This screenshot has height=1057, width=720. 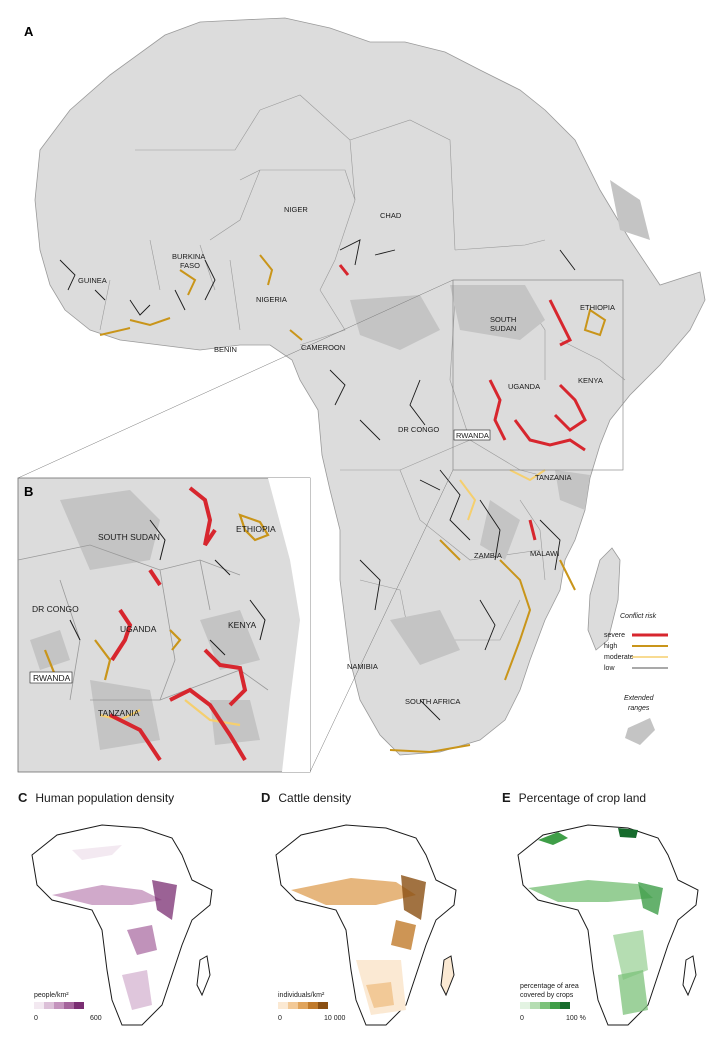 I want to click on inset-b-low, so click(x=167, y=587).